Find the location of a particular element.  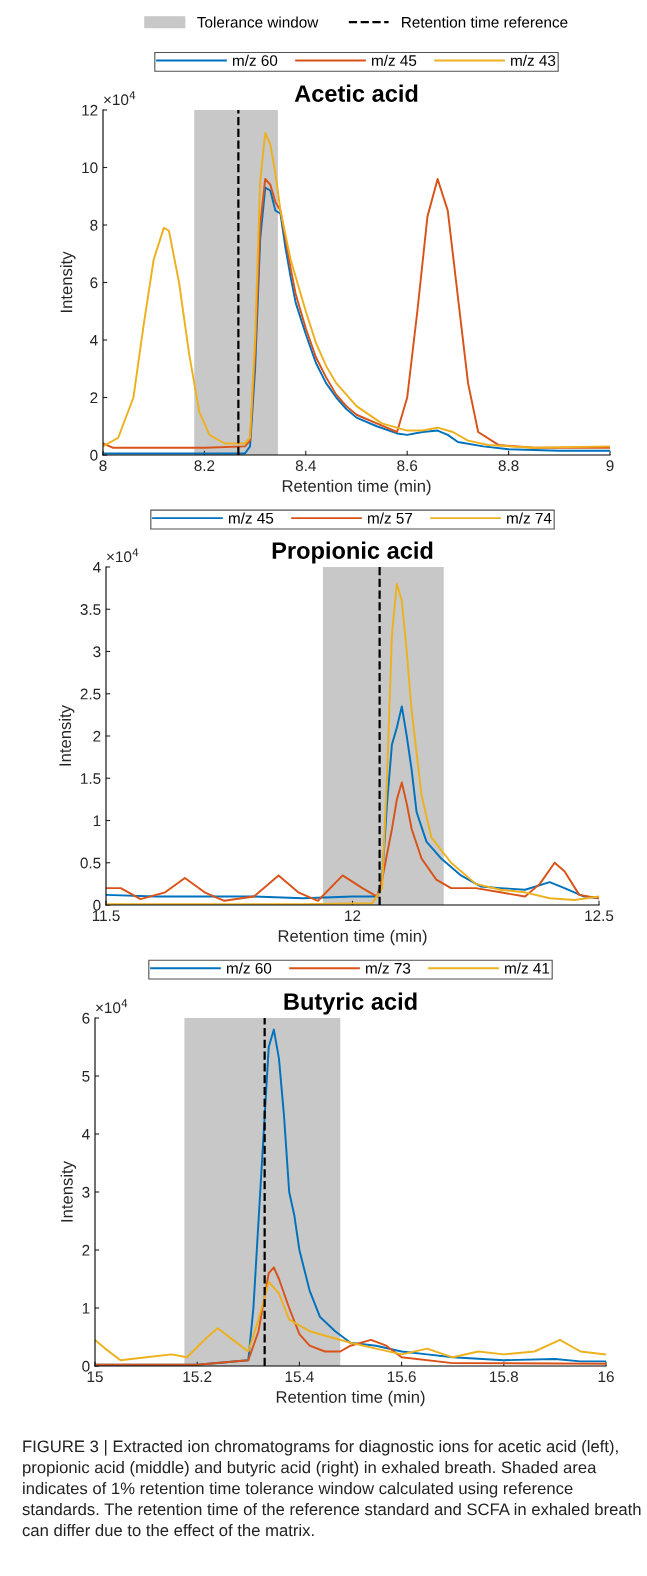

x-tick-label: 9 is located at coordinates (610, 466).